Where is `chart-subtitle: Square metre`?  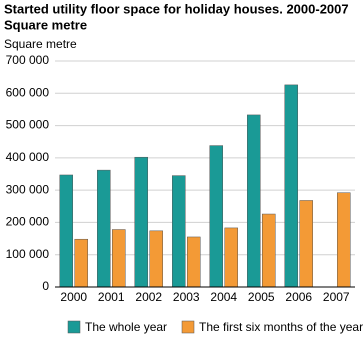
chart-subtitle: Square metre is located at coordinates (45, 24).